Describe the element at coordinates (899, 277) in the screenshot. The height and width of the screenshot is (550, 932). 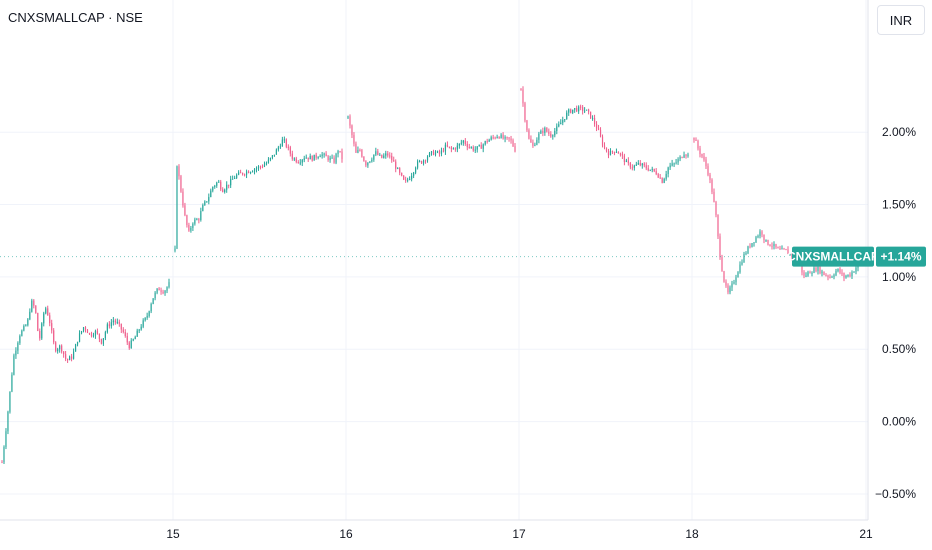
I see `y-tick-label: 1.00%` at that location.